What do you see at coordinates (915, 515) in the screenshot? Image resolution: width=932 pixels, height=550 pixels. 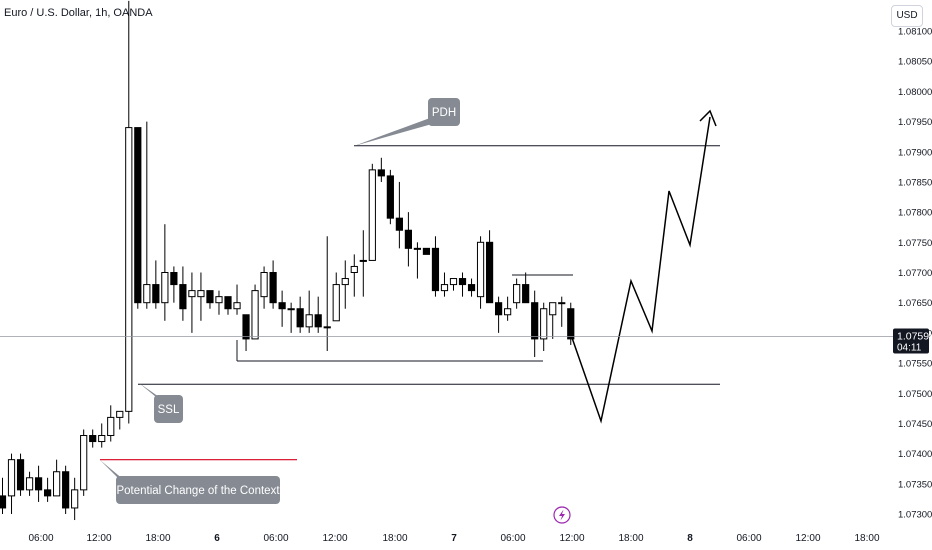 I see `y-tick-label: 1.07300` at bounding box center [915, 515].